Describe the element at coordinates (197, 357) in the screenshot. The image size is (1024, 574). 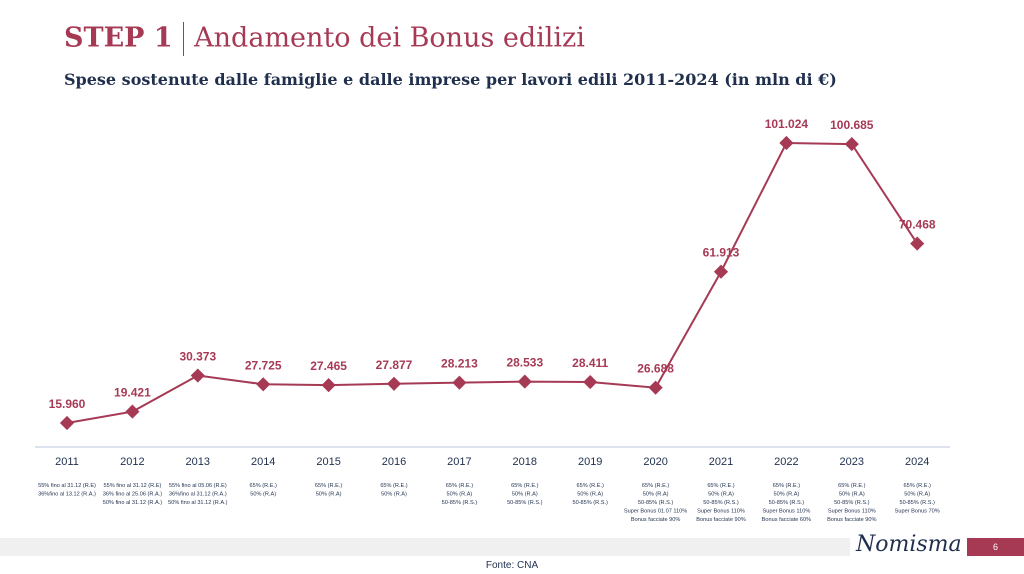
I see `data-label: 30.373` at that location.